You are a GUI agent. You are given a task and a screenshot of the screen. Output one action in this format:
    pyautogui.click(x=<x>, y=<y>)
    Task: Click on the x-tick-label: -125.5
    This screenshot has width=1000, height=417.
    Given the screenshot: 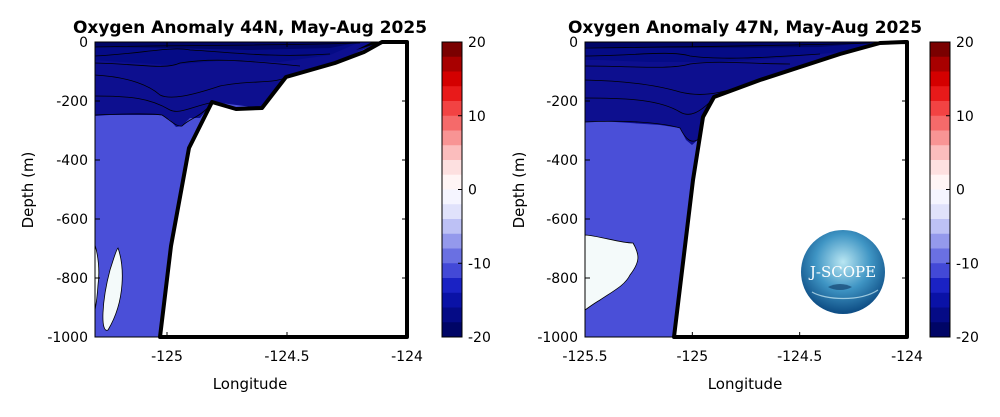 What is the action you would take?
    pyautogui.click(x=584, y=357)
    